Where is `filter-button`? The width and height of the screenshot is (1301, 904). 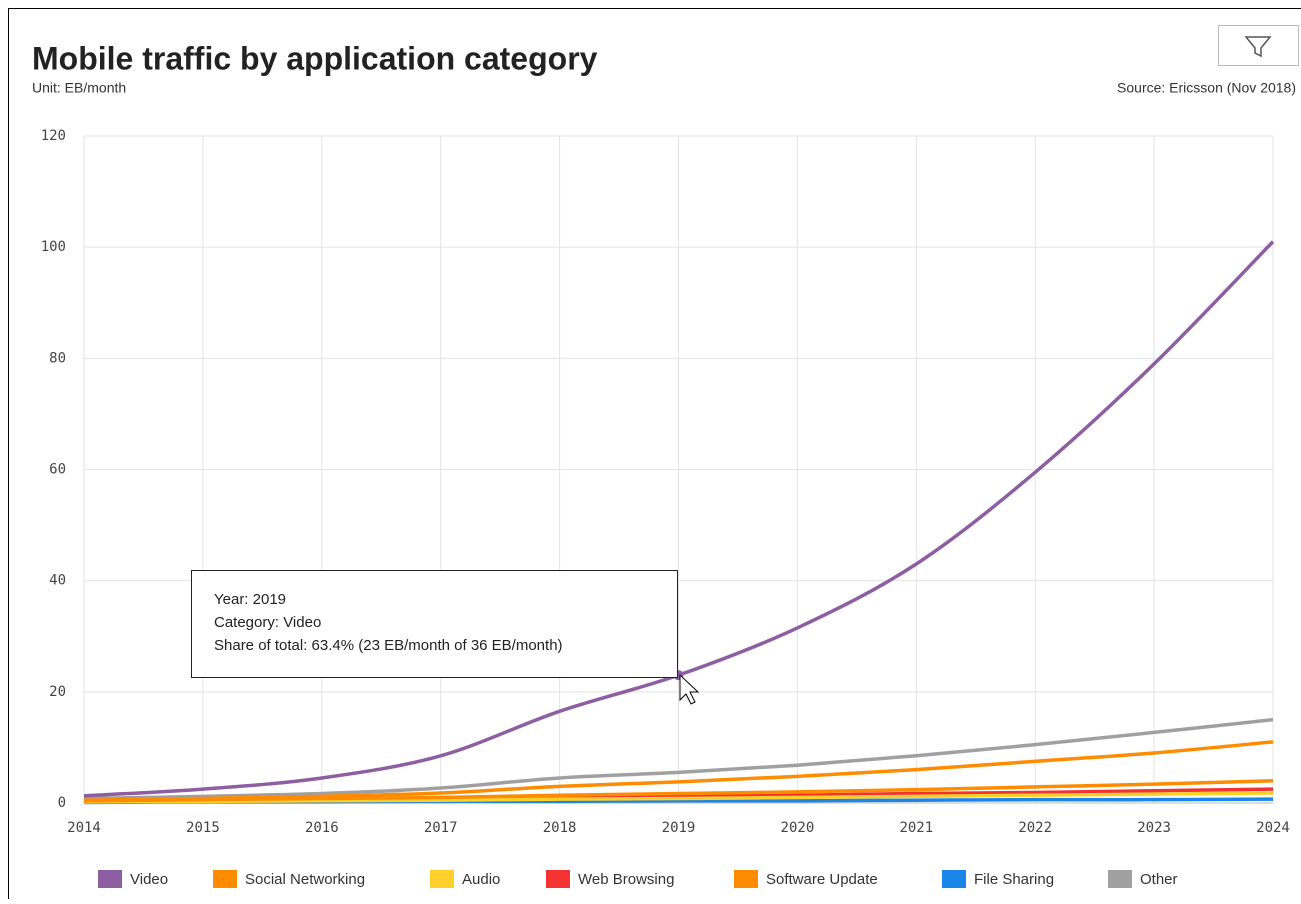
filter-button is located at coordinates (1258, 45).